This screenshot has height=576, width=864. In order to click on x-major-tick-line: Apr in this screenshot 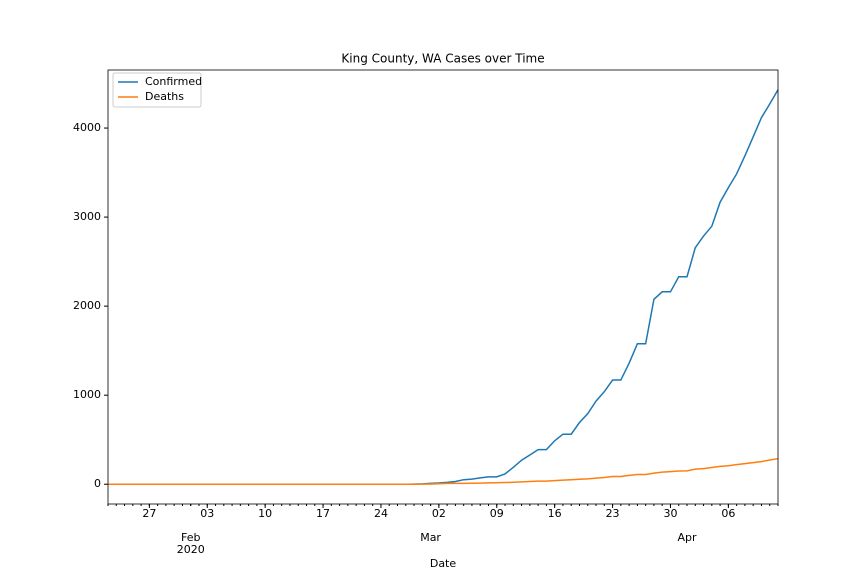, I will do `click(687, 537)`.